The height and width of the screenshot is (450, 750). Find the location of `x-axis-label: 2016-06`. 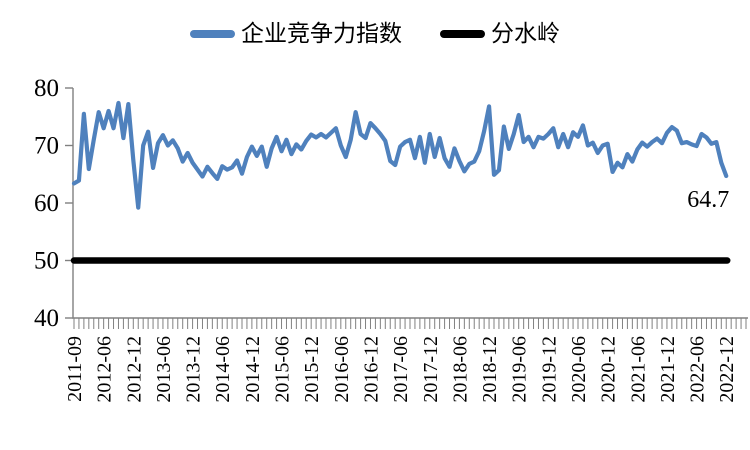

x-axis-label: 2016-06 is located at coordinates (342, 369).